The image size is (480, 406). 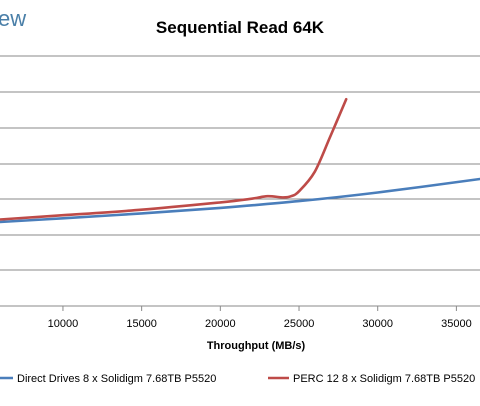 I want to click on legend-label-1: Direct Drives 8 x Solidigm 7.68TB P5520, so click(x=116, y=379).